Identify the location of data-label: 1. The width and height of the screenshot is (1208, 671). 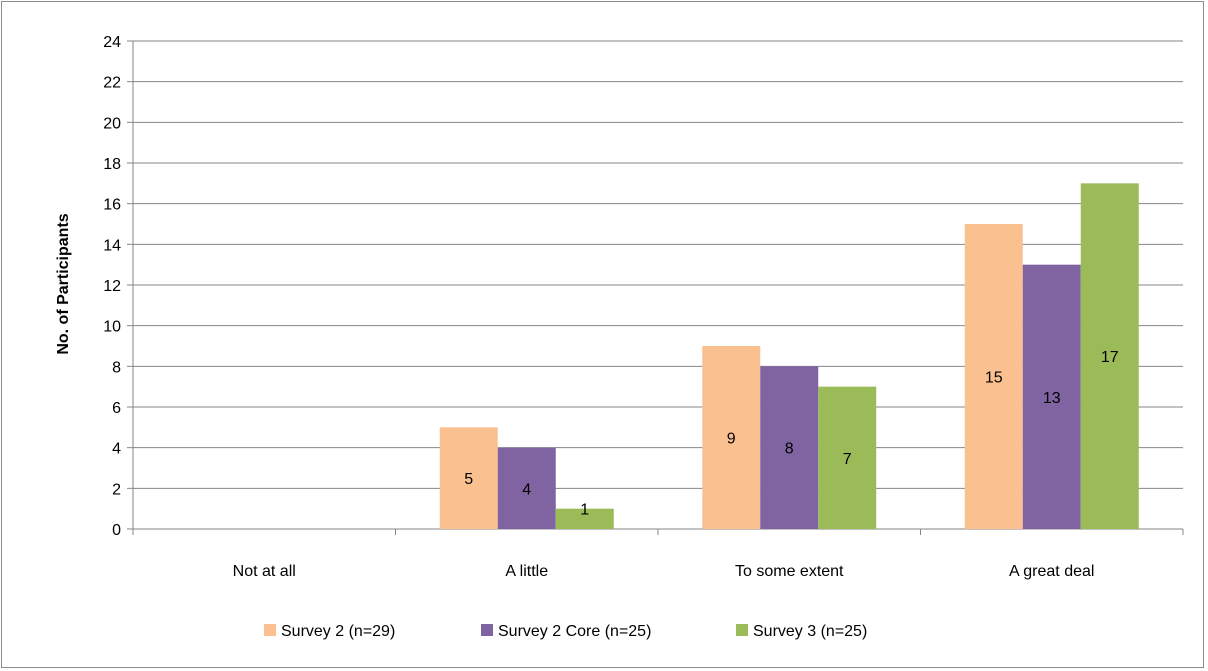
(584, 510).